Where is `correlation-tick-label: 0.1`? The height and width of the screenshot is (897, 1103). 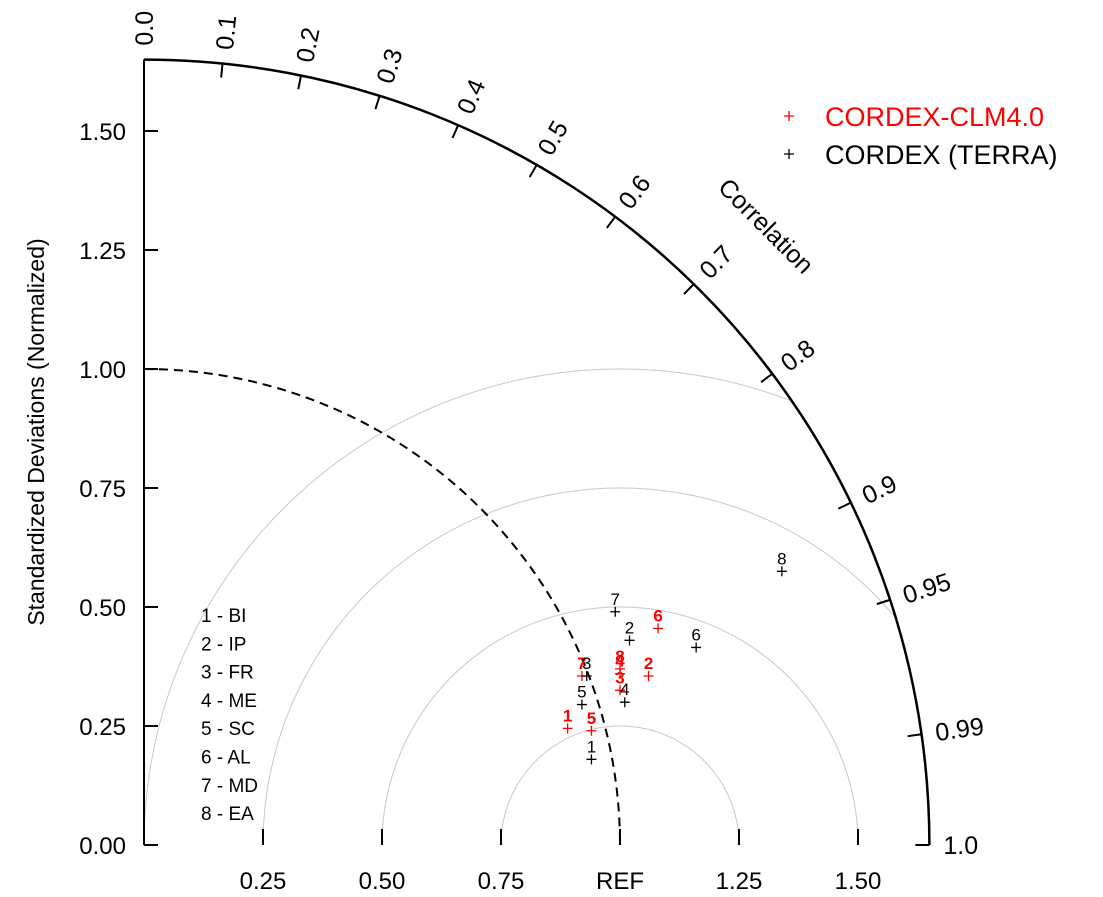
correlation-tick-label: 0.1 is located at coordinates (226, 32).